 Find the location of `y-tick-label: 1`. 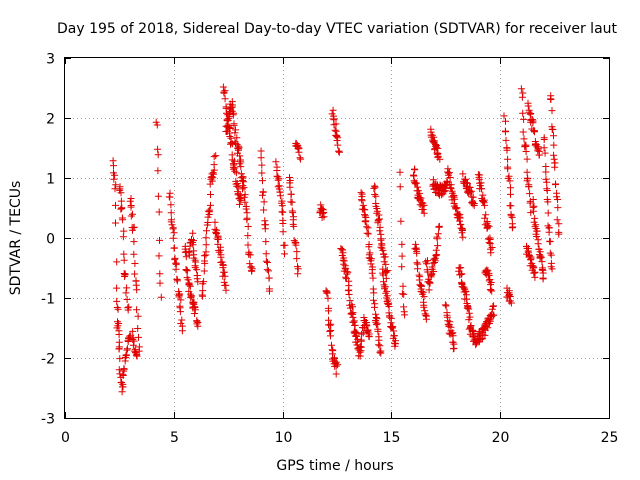

y-tick-label: 1 is located at coordinates (50, 180).